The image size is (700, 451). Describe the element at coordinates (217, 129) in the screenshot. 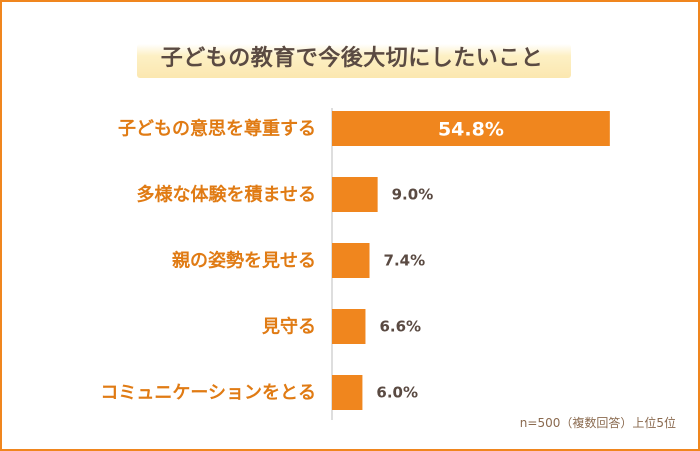

I see `category-label-0: 子どもの意思を尊重する` at that location.